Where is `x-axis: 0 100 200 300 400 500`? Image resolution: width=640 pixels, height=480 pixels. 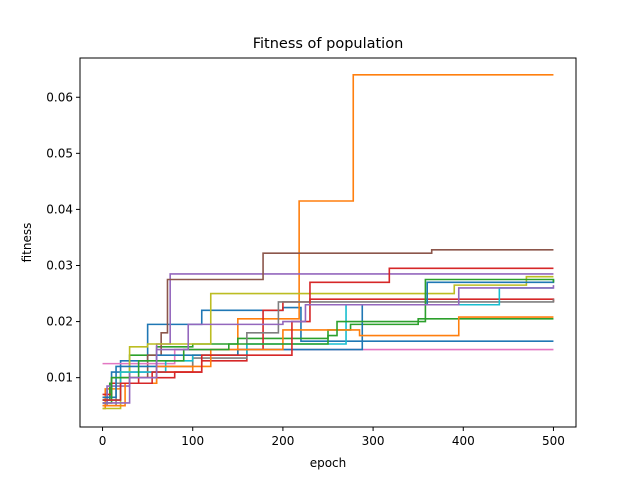
x-axis: 0 100 200 300 400 500 is located at coordinates (332, 437).